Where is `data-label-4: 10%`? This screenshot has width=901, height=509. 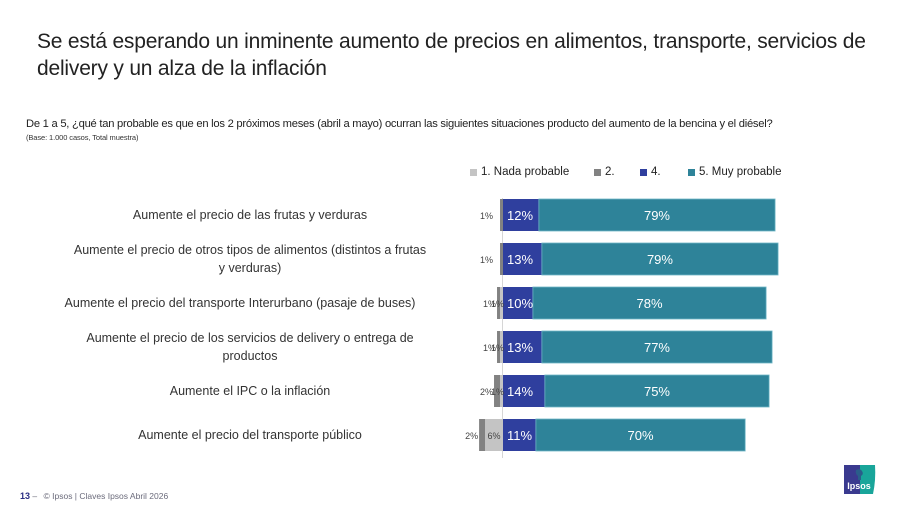
data-label-4: 10% is located at coordinates (520, 303).